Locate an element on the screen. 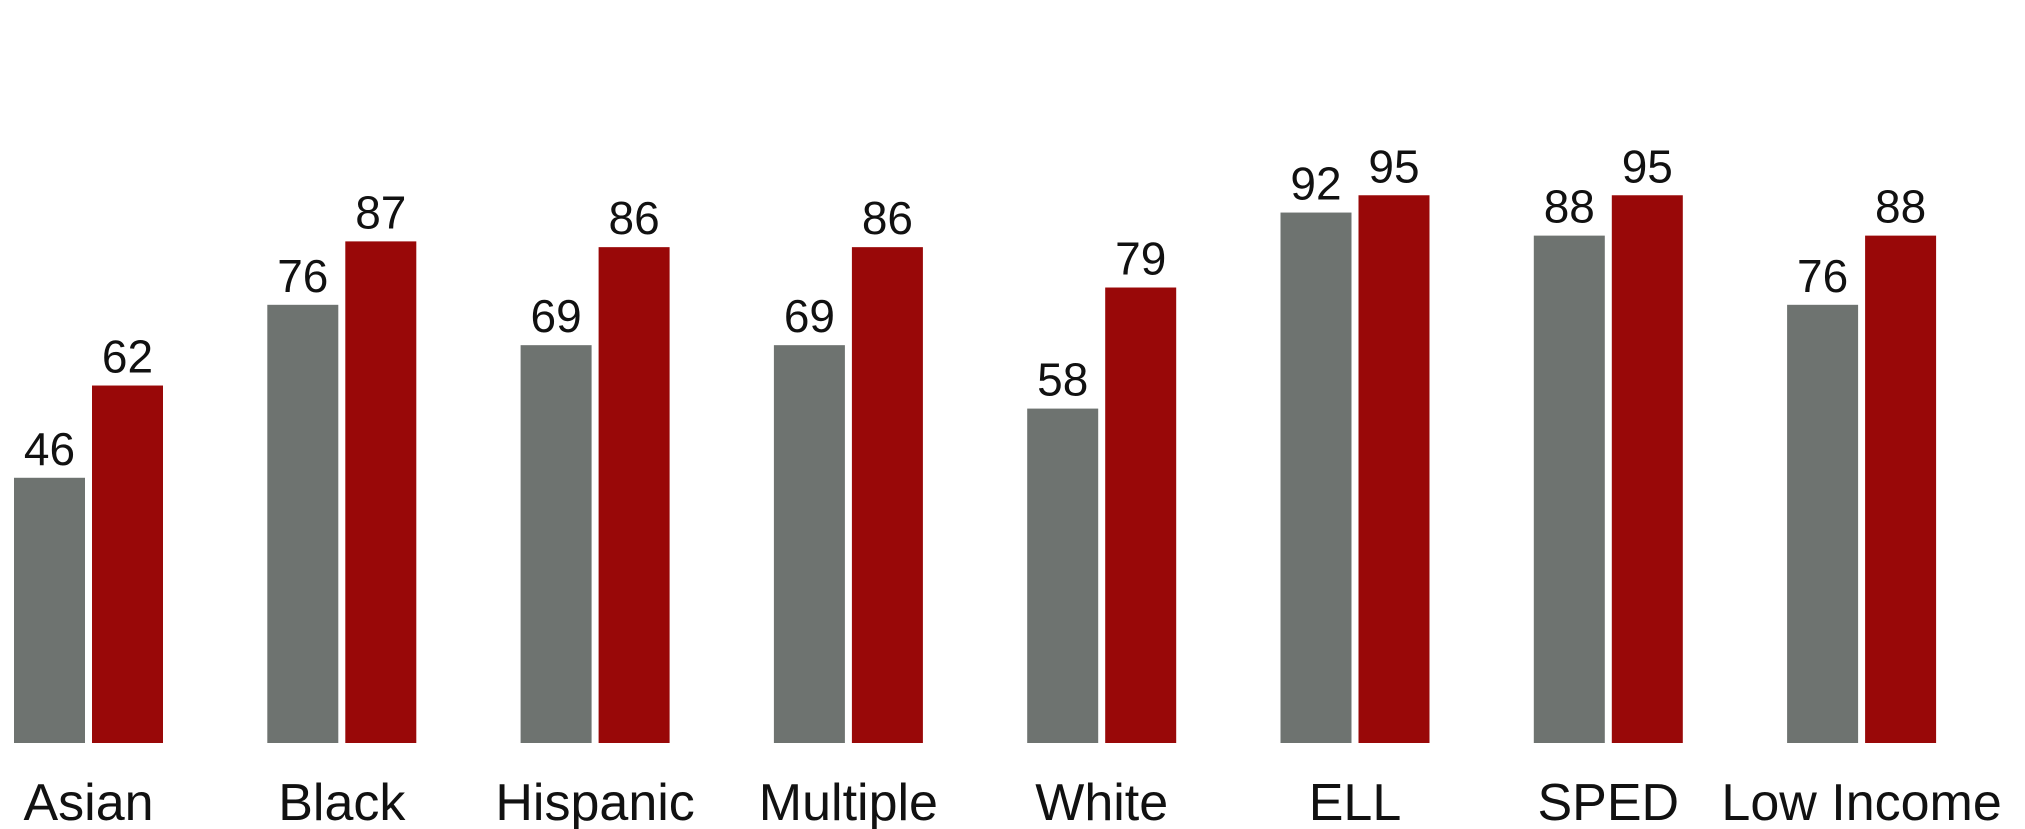 This screenshot has width=2025, height=829. value-label-sped-series-b: 95 is located at coordinates (1647, 166).